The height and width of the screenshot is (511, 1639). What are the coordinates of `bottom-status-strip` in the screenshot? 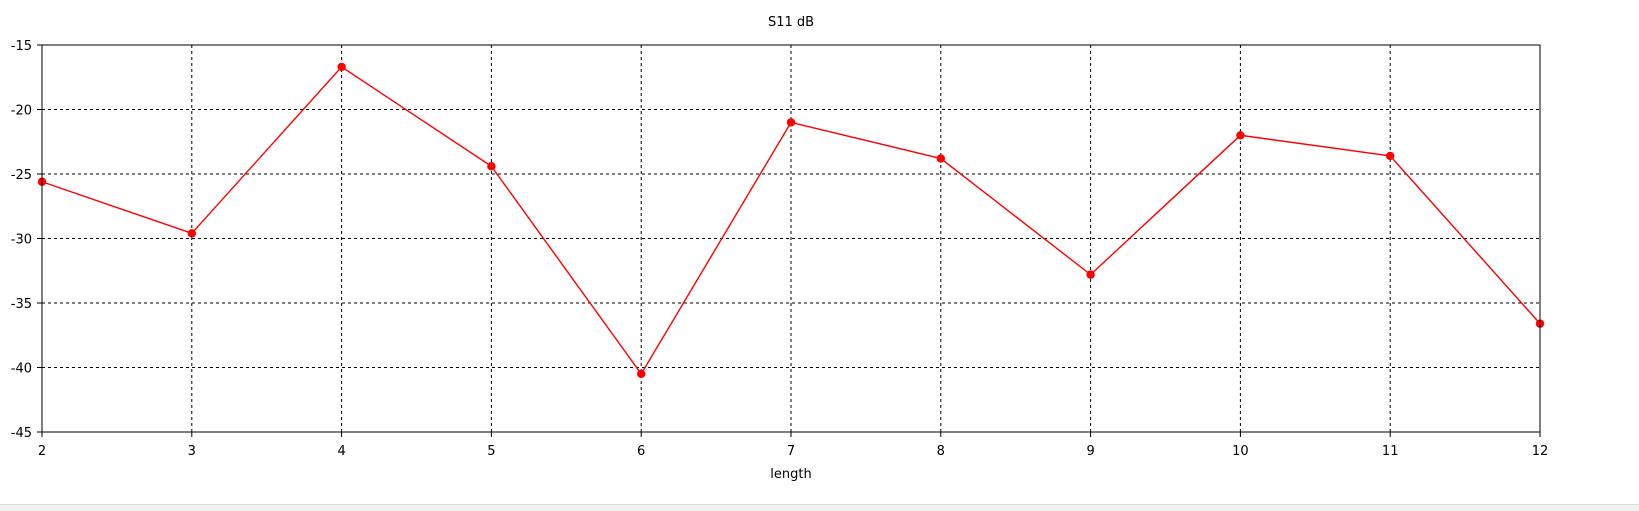 It's located at (819, 507).